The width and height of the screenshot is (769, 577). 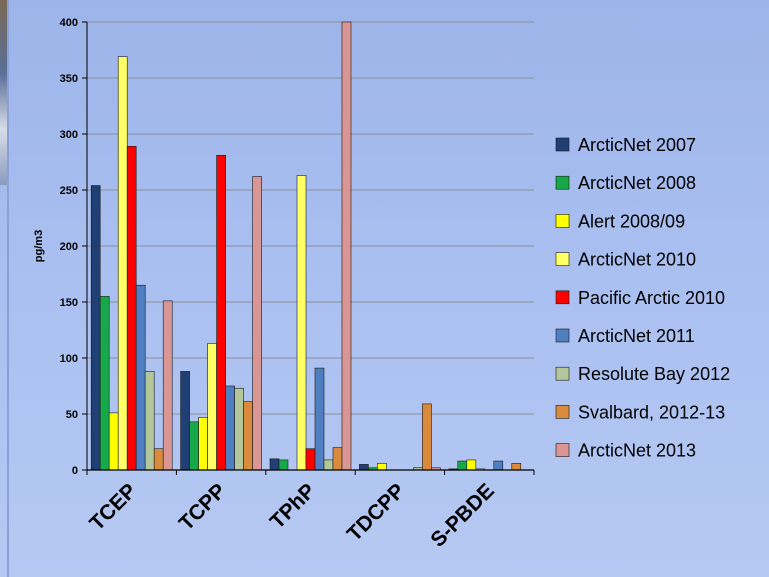 What do you see at coordinates (69, 247) in the screenshot?
I see `y-tick-label: 200` at bounding box center [69, 247].